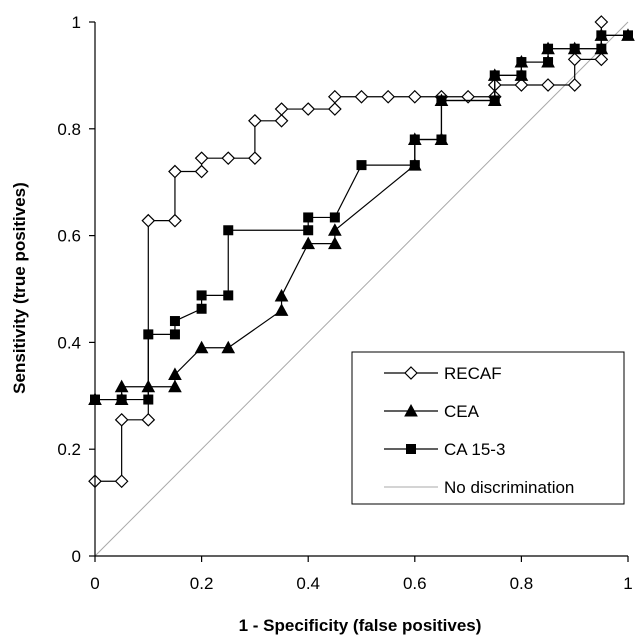  Describe the element at coordinates (360, 625) in the screenshot. I see `x-axis-label: 1 - Specificity (false positives)` at that location.